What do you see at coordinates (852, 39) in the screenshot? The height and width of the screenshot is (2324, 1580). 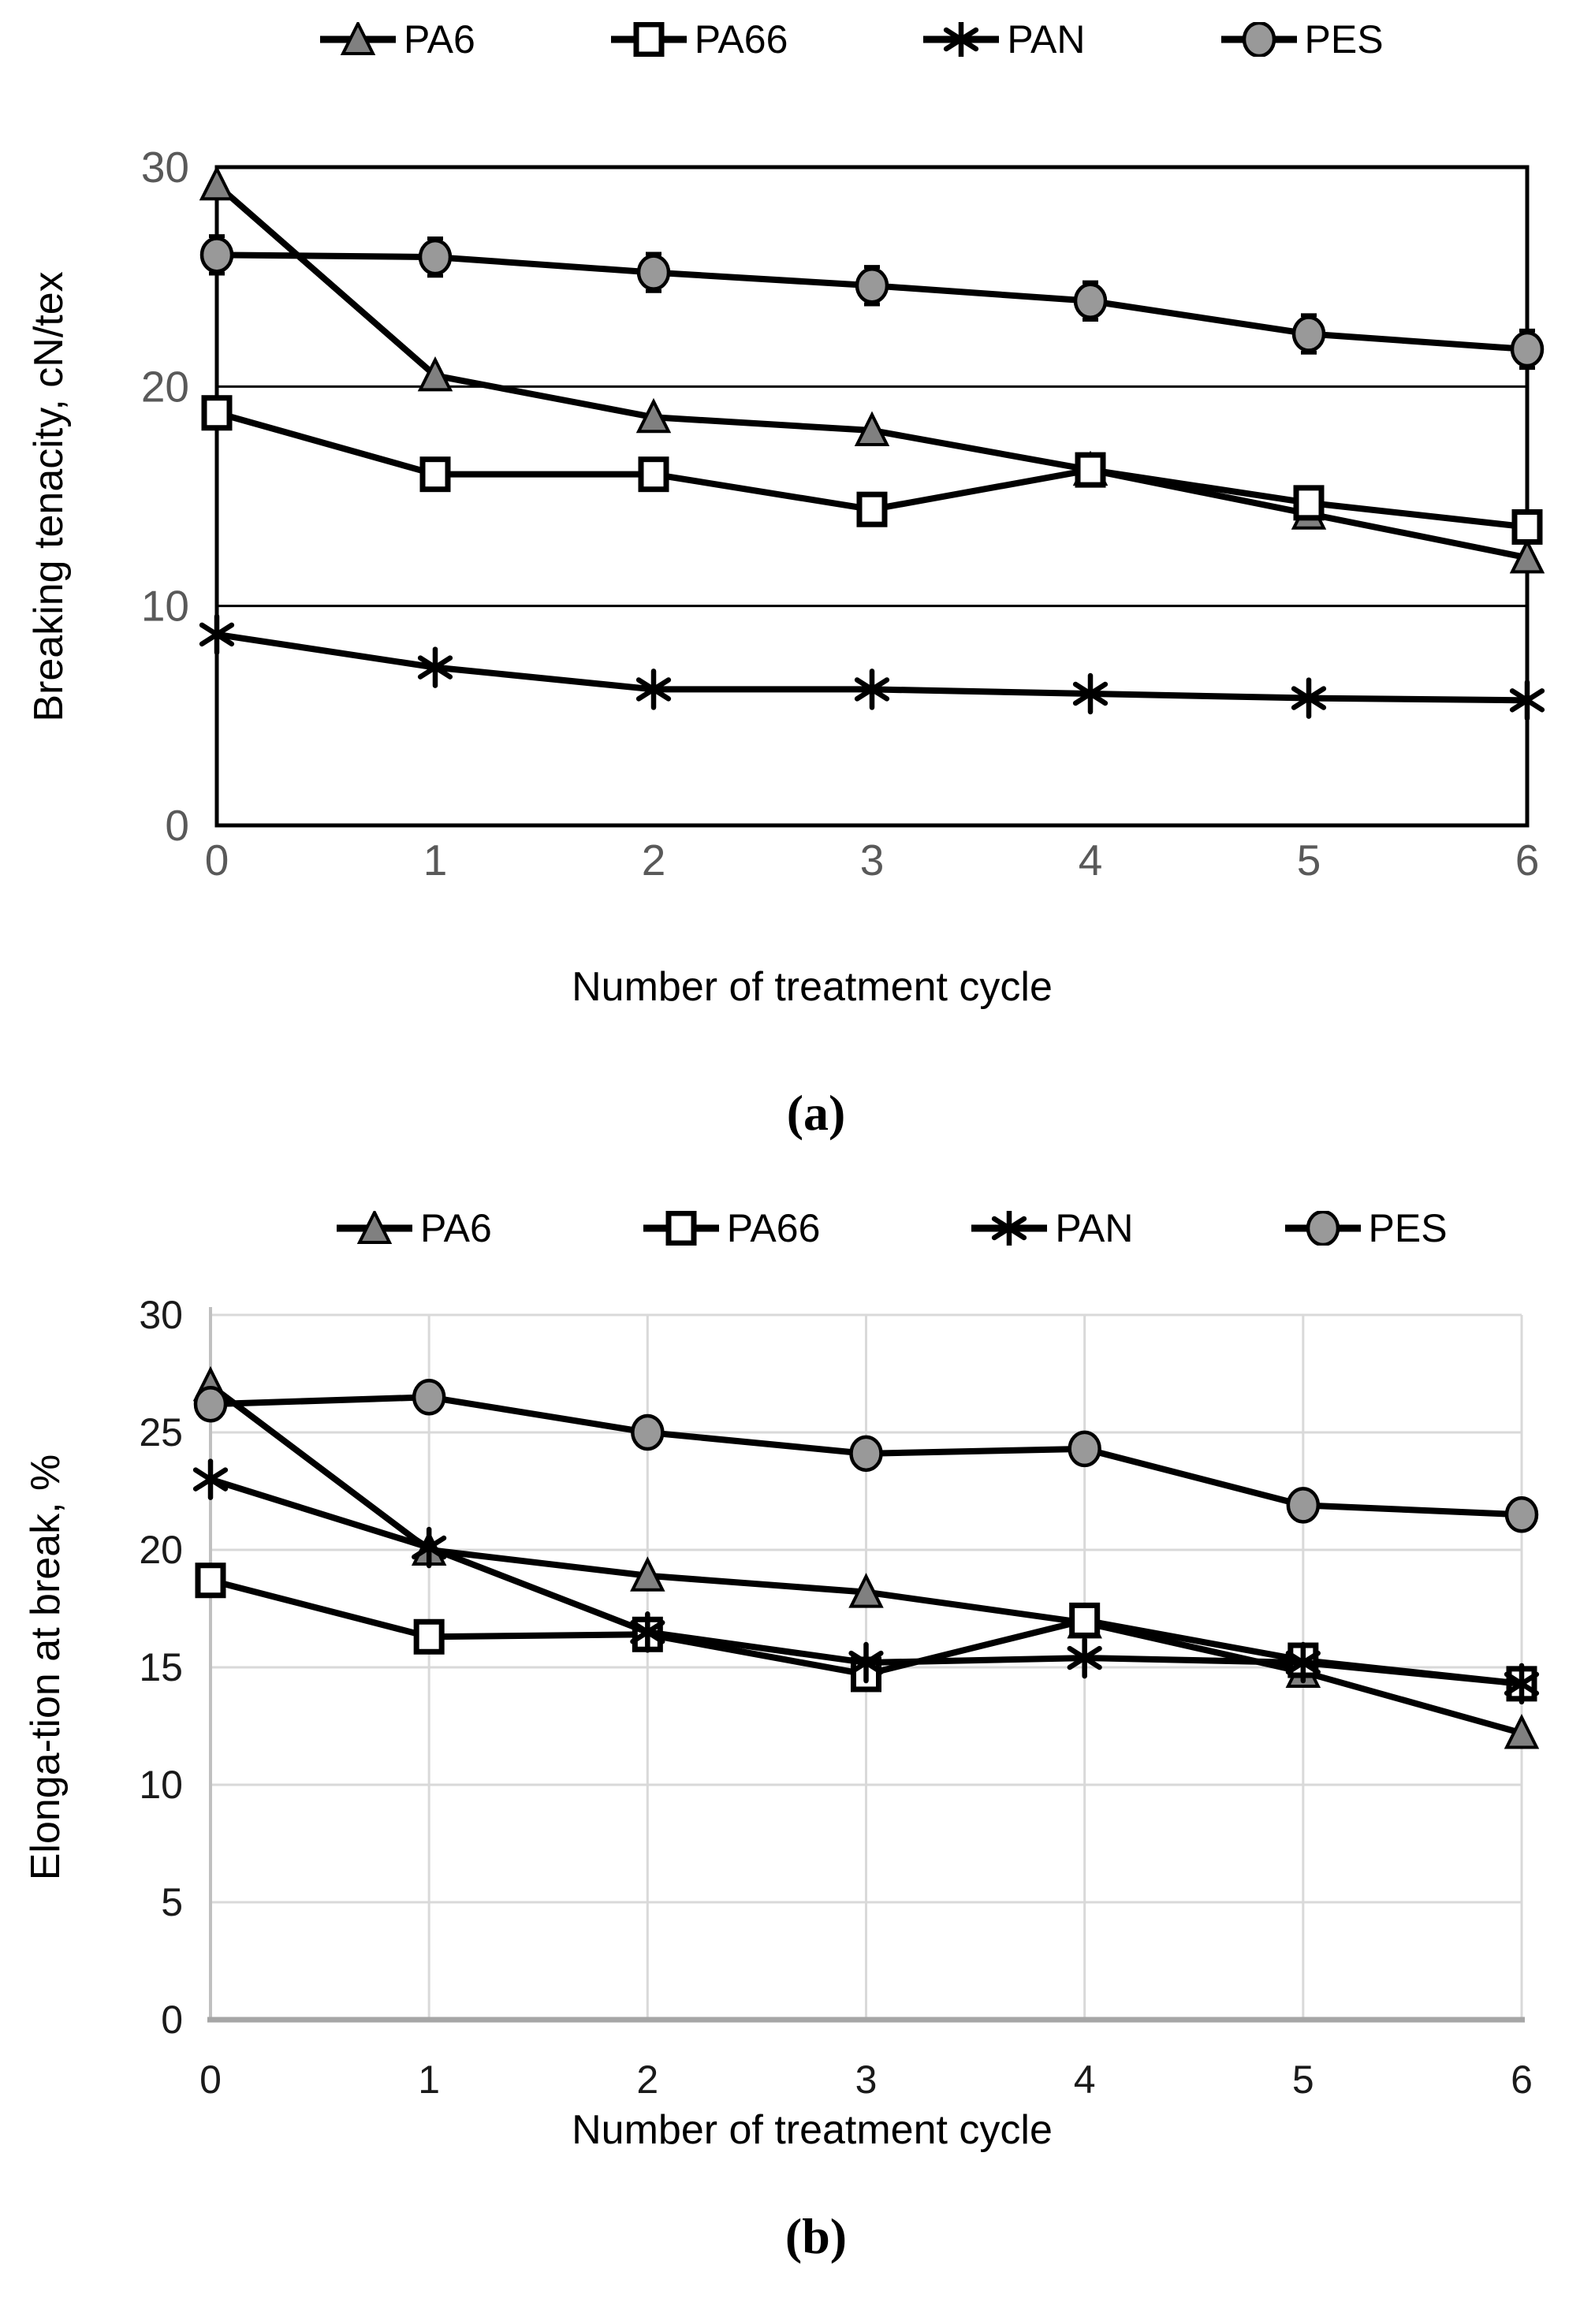 I see `legend-a: PA6 PA66 PAN PES` at bounding box center [852, 39].